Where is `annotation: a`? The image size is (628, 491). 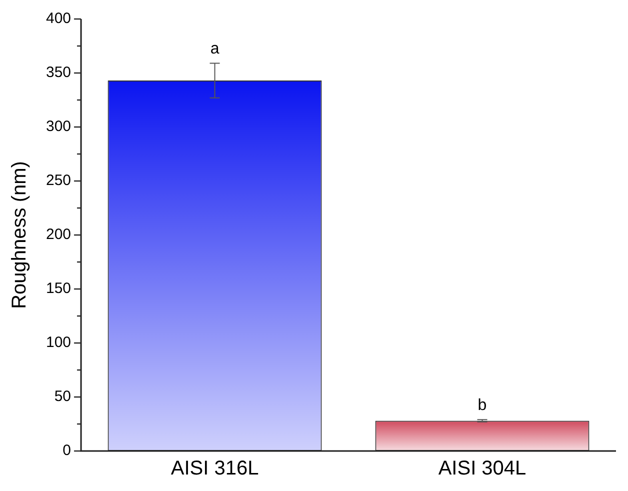 annotation: a is located at coordinates (215, 49).